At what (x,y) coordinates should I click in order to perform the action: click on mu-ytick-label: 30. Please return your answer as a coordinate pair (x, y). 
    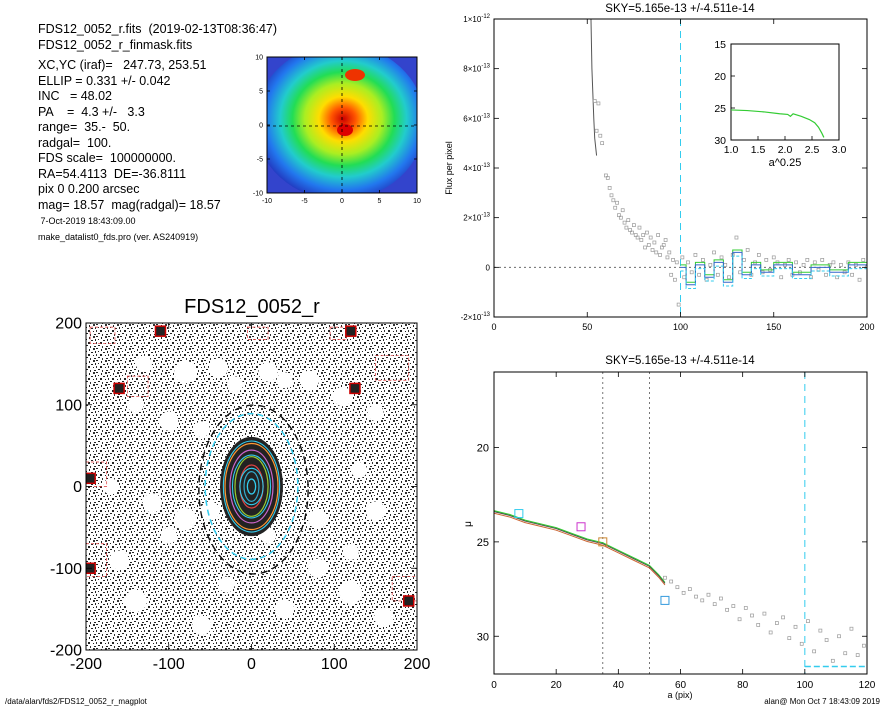
    Looking at the image, I should click on (483, 637).